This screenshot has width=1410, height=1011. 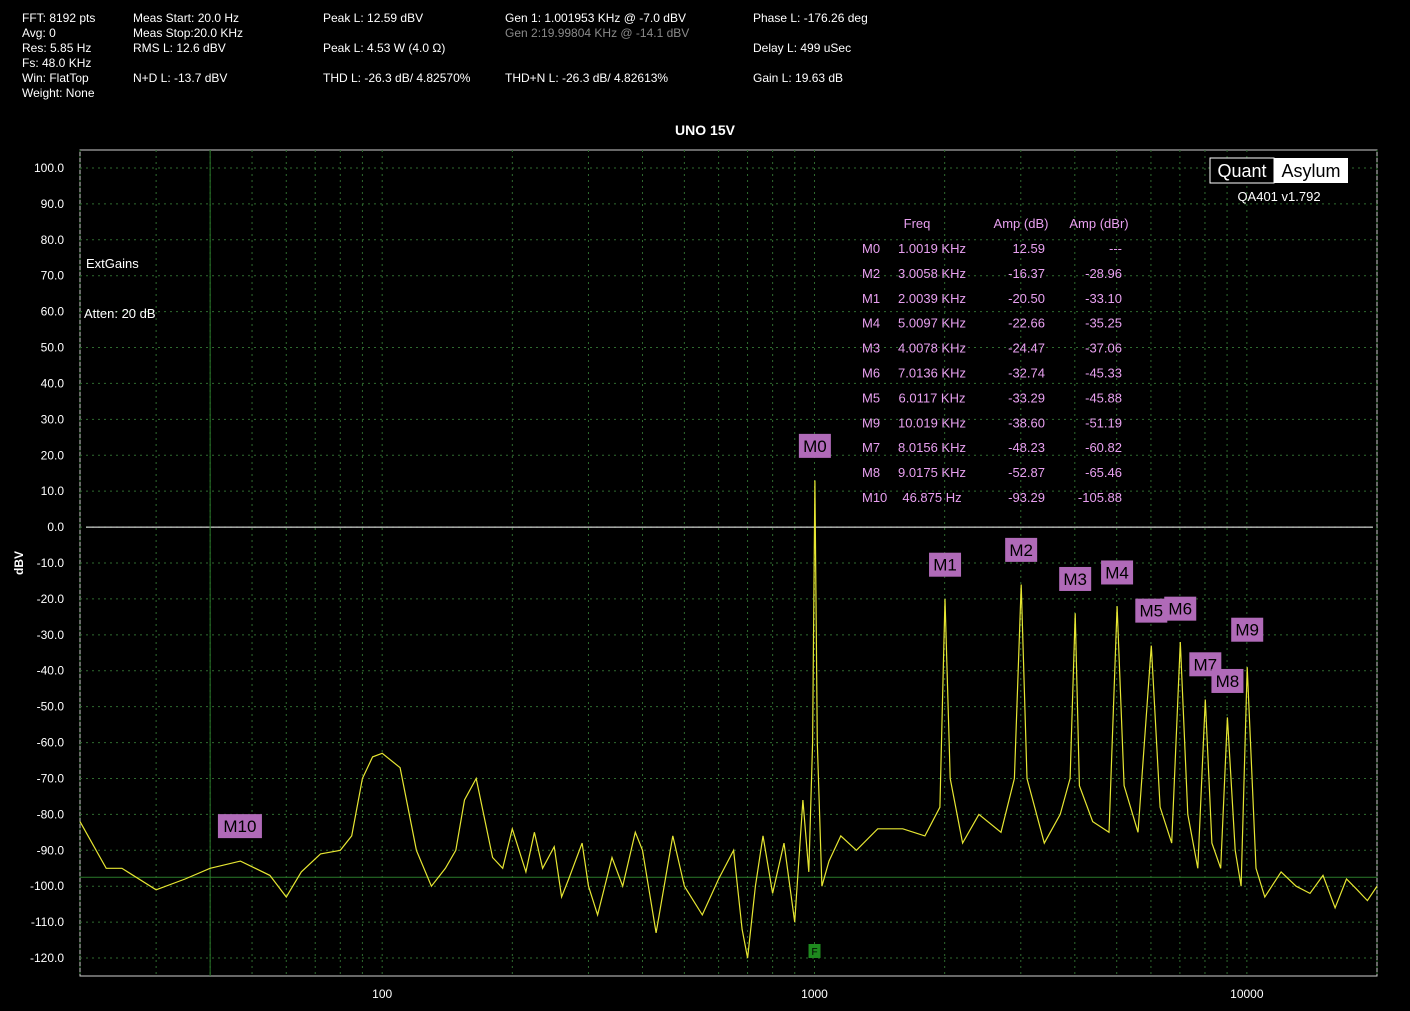 What do you see at coordinates (186, 18) in the screenshot?
I see `meas-start: Meas Start: 20.0 Hz` at bounding box center [186, 18].